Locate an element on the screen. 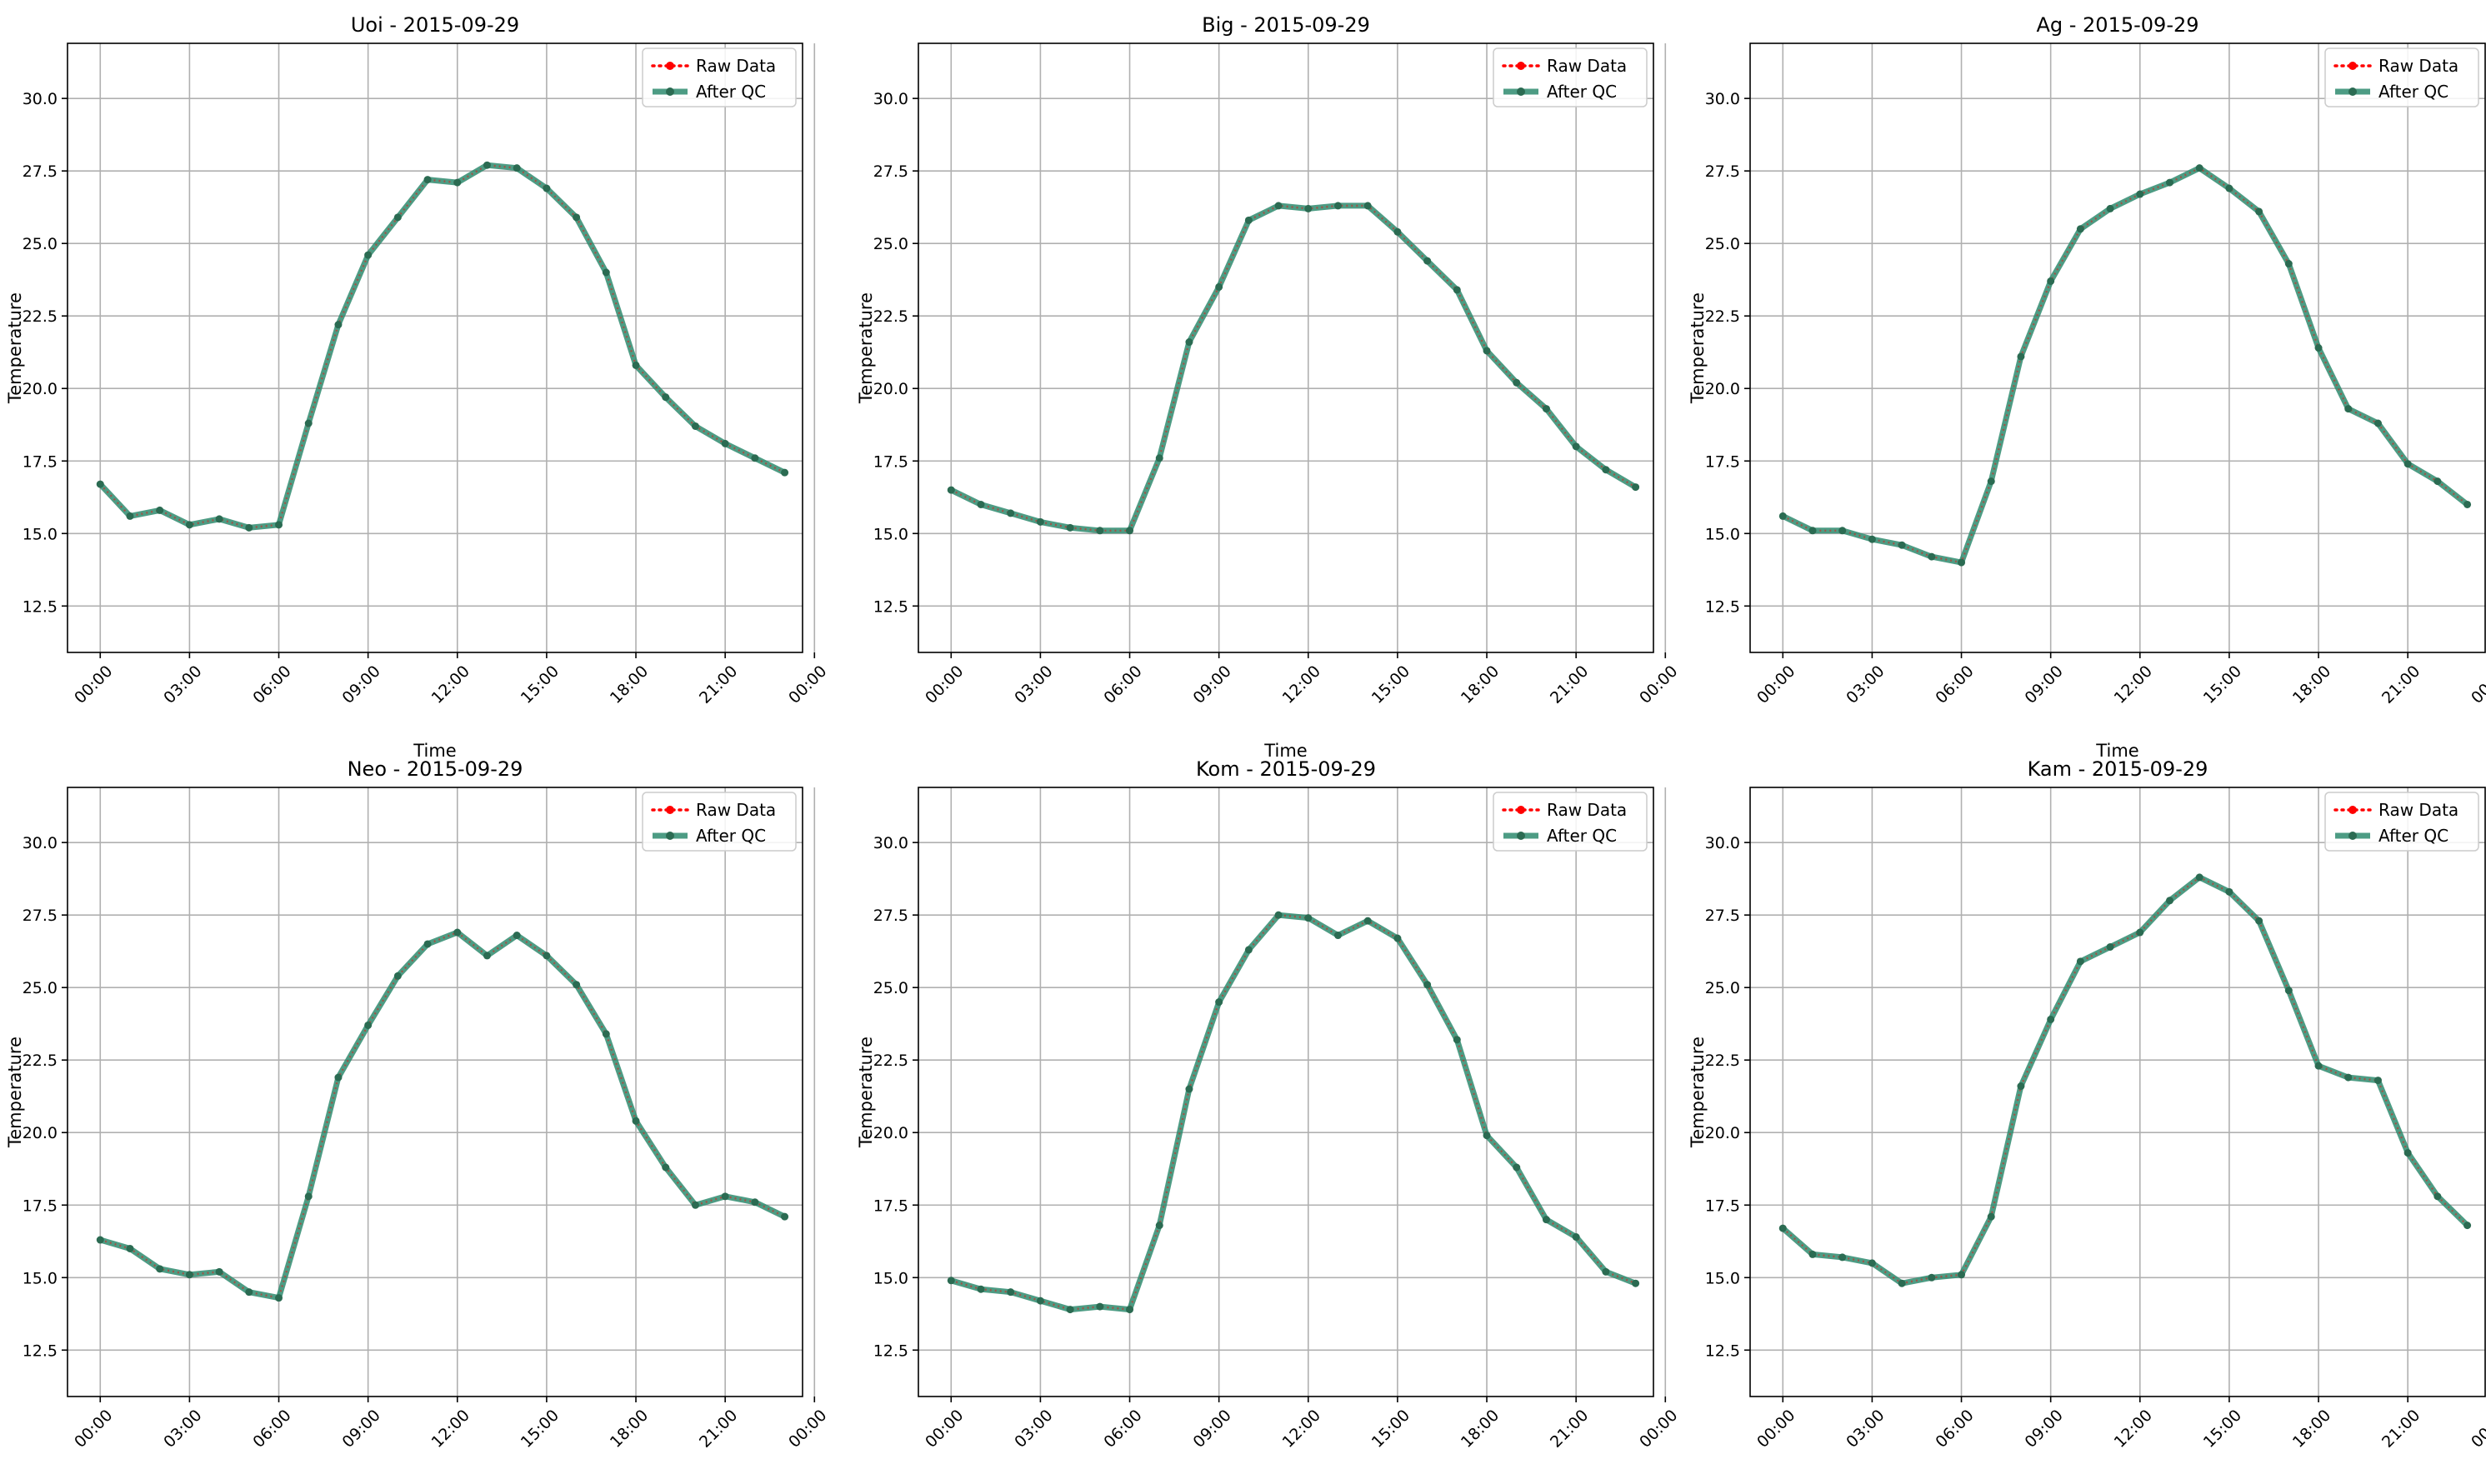  chart-title: Kom - 2015-09-29 is located at coordinates (1286, 769).